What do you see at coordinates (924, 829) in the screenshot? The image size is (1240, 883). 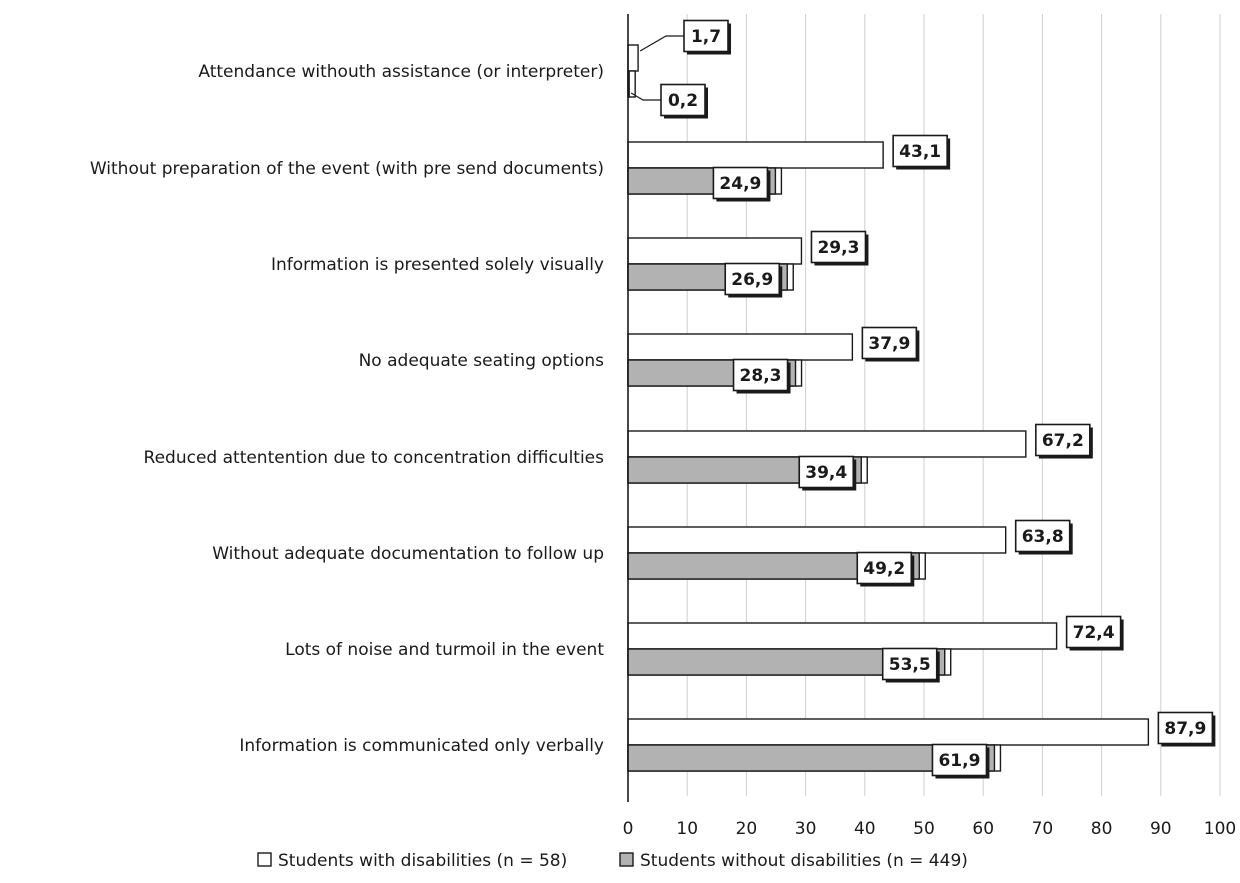 I see `x-tick-label: 50` at bounding box center [924, 829].